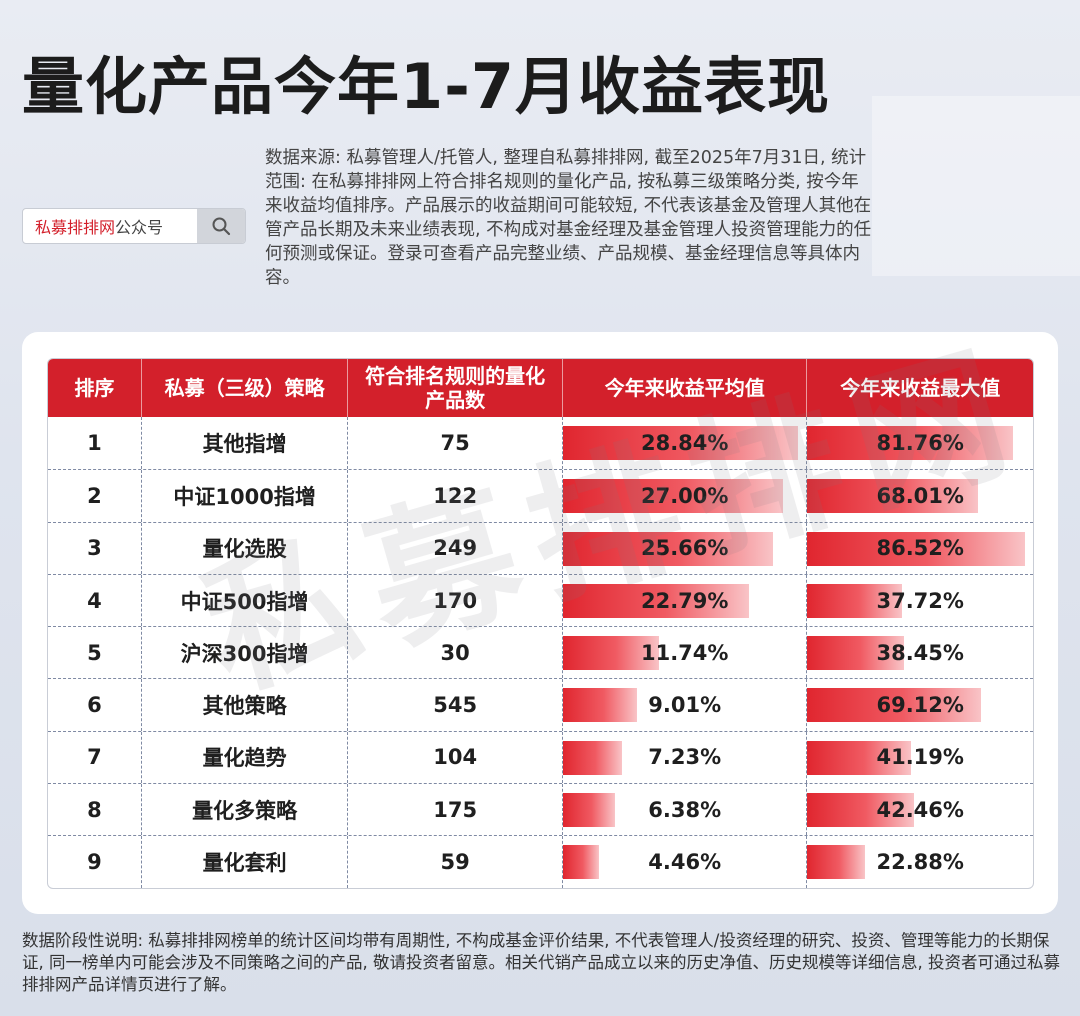  I want to click on rank-cell: 4, so click(95, 600).